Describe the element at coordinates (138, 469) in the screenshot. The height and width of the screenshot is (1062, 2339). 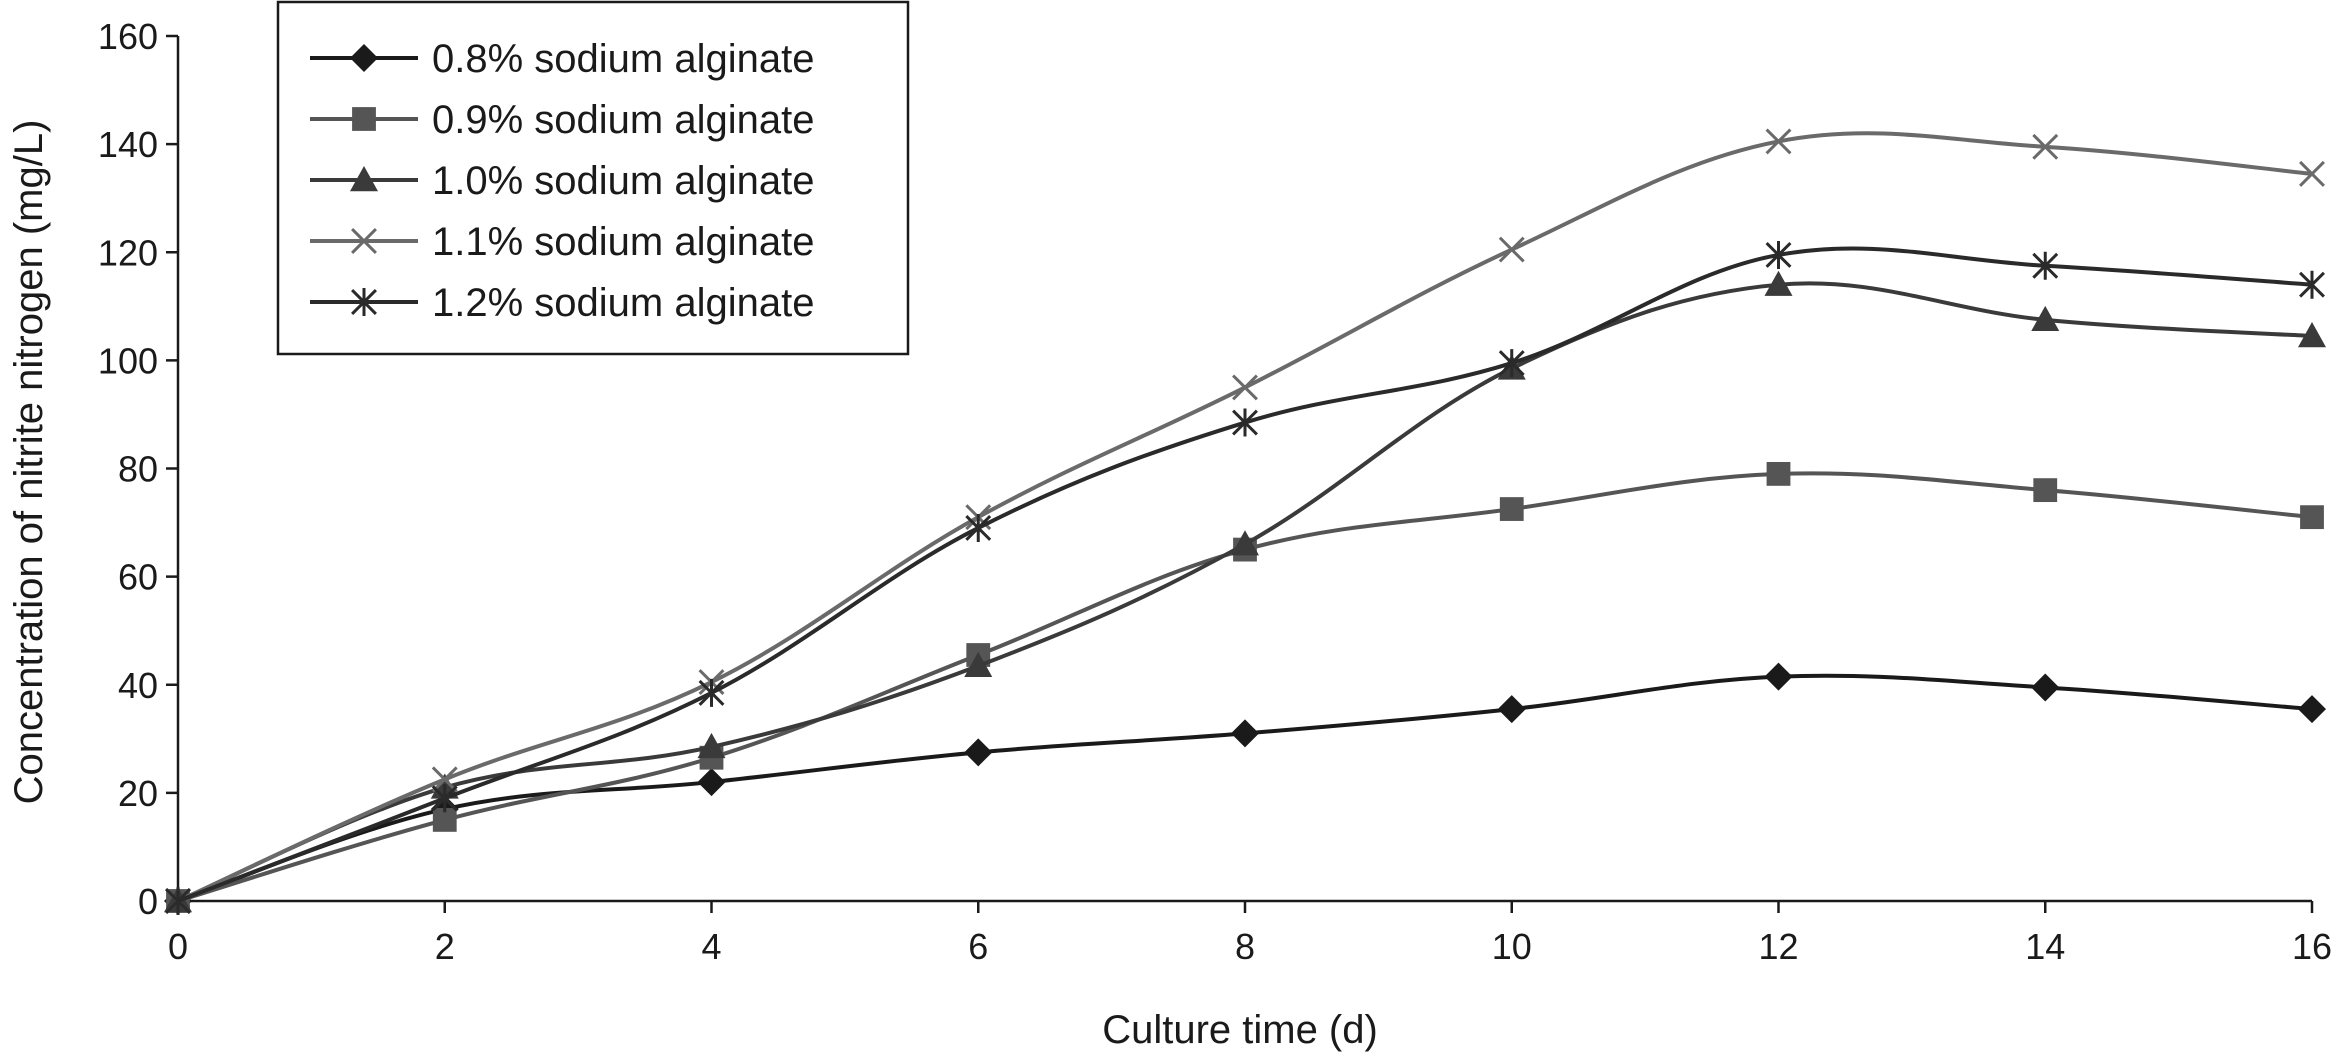
I see `y-tick-label: 80` at that location.